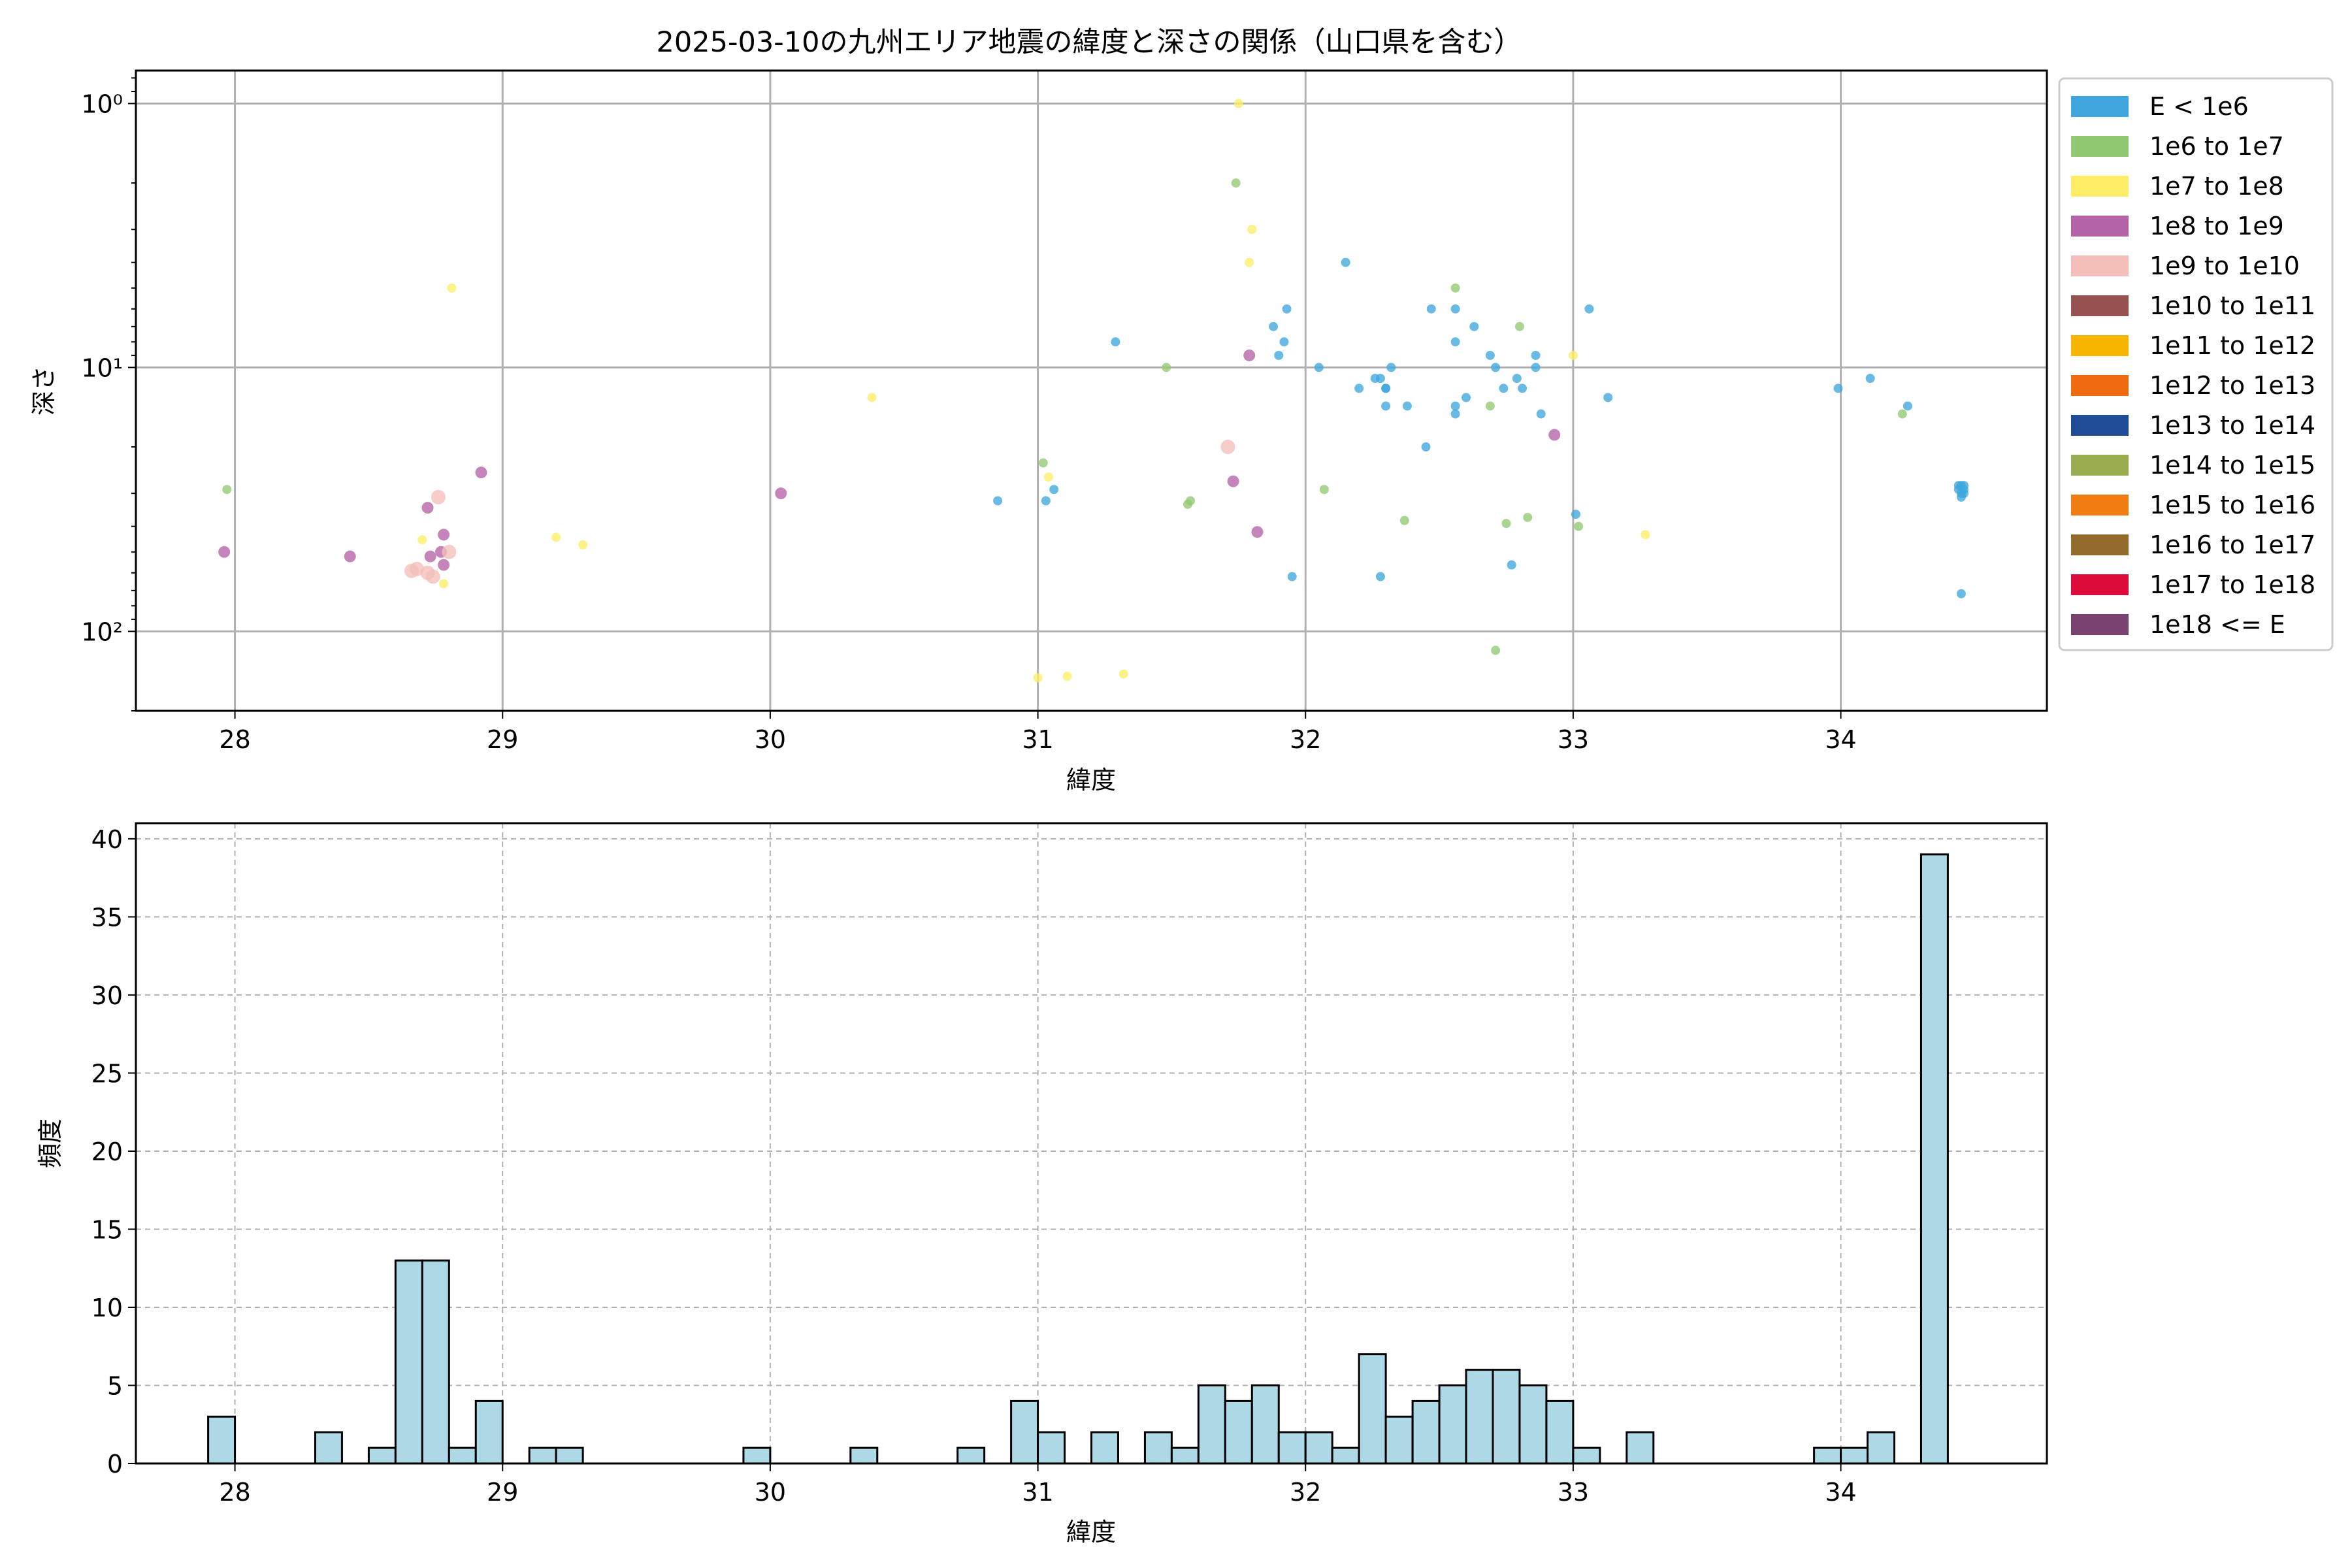 This screenshot has width=2352, height=1568. Describe the element at coordinates (1305, 739) in the screenshot. I see `scatter-x-tick-label: 32` at that location.